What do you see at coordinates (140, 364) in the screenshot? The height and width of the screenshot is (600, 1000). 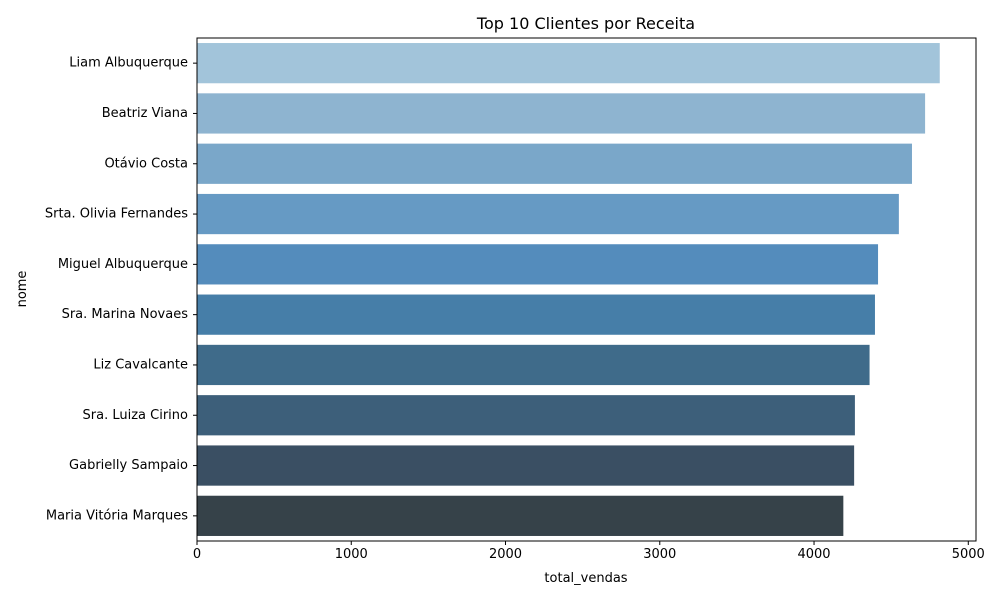 I see `y-tick-label: Liz Cavalcante` at bounding box center [140, 364].